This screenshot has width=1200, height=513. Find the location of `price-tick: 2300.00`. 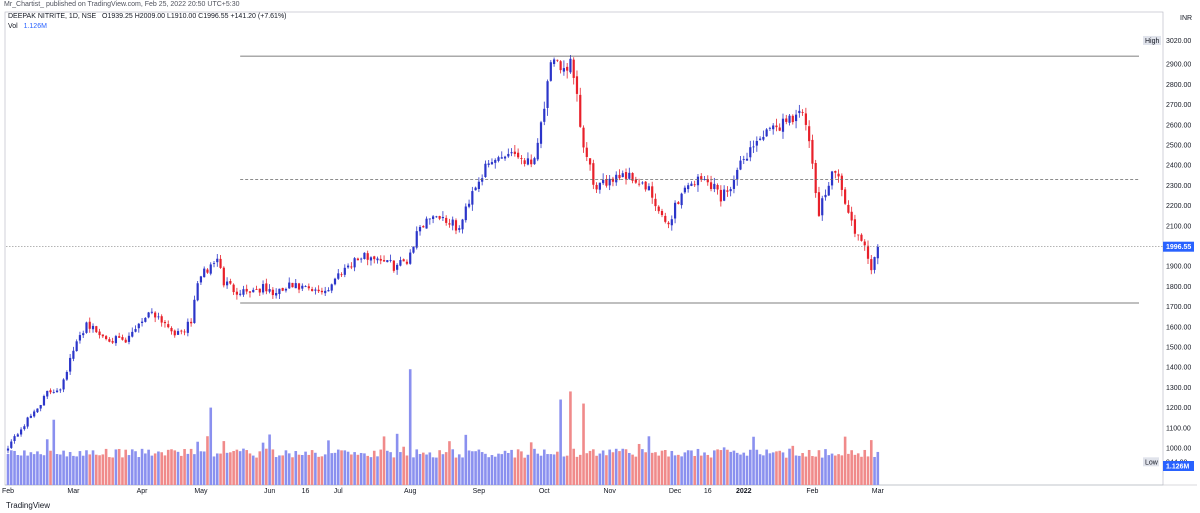

price-tick: 2300.00 is located at coordinates (1178, 186).